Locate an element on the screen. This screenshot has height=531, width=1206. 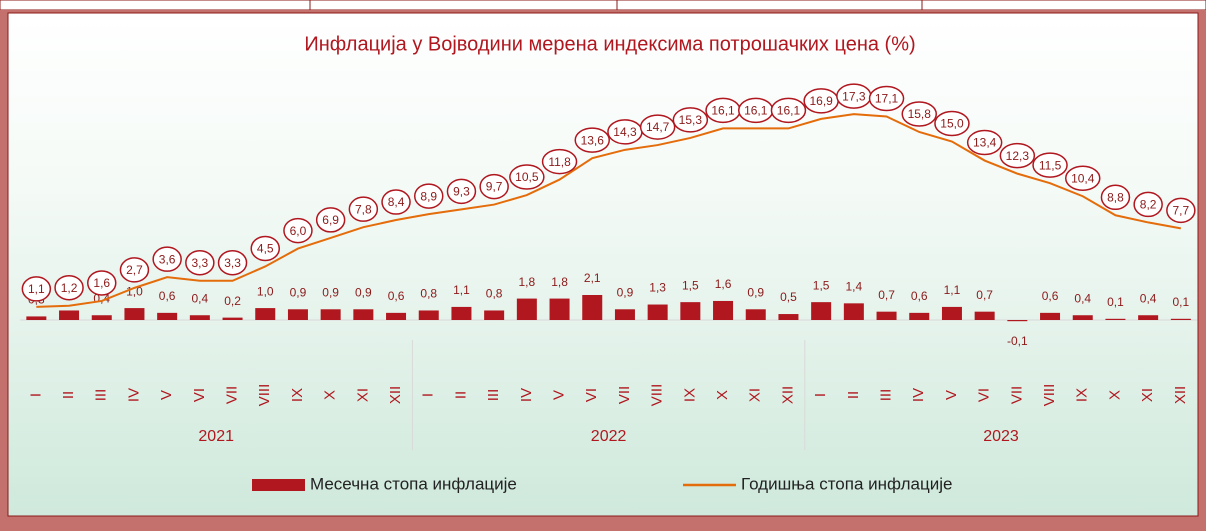
line-value-text: 6,0 is located at coordinates (298, 231).